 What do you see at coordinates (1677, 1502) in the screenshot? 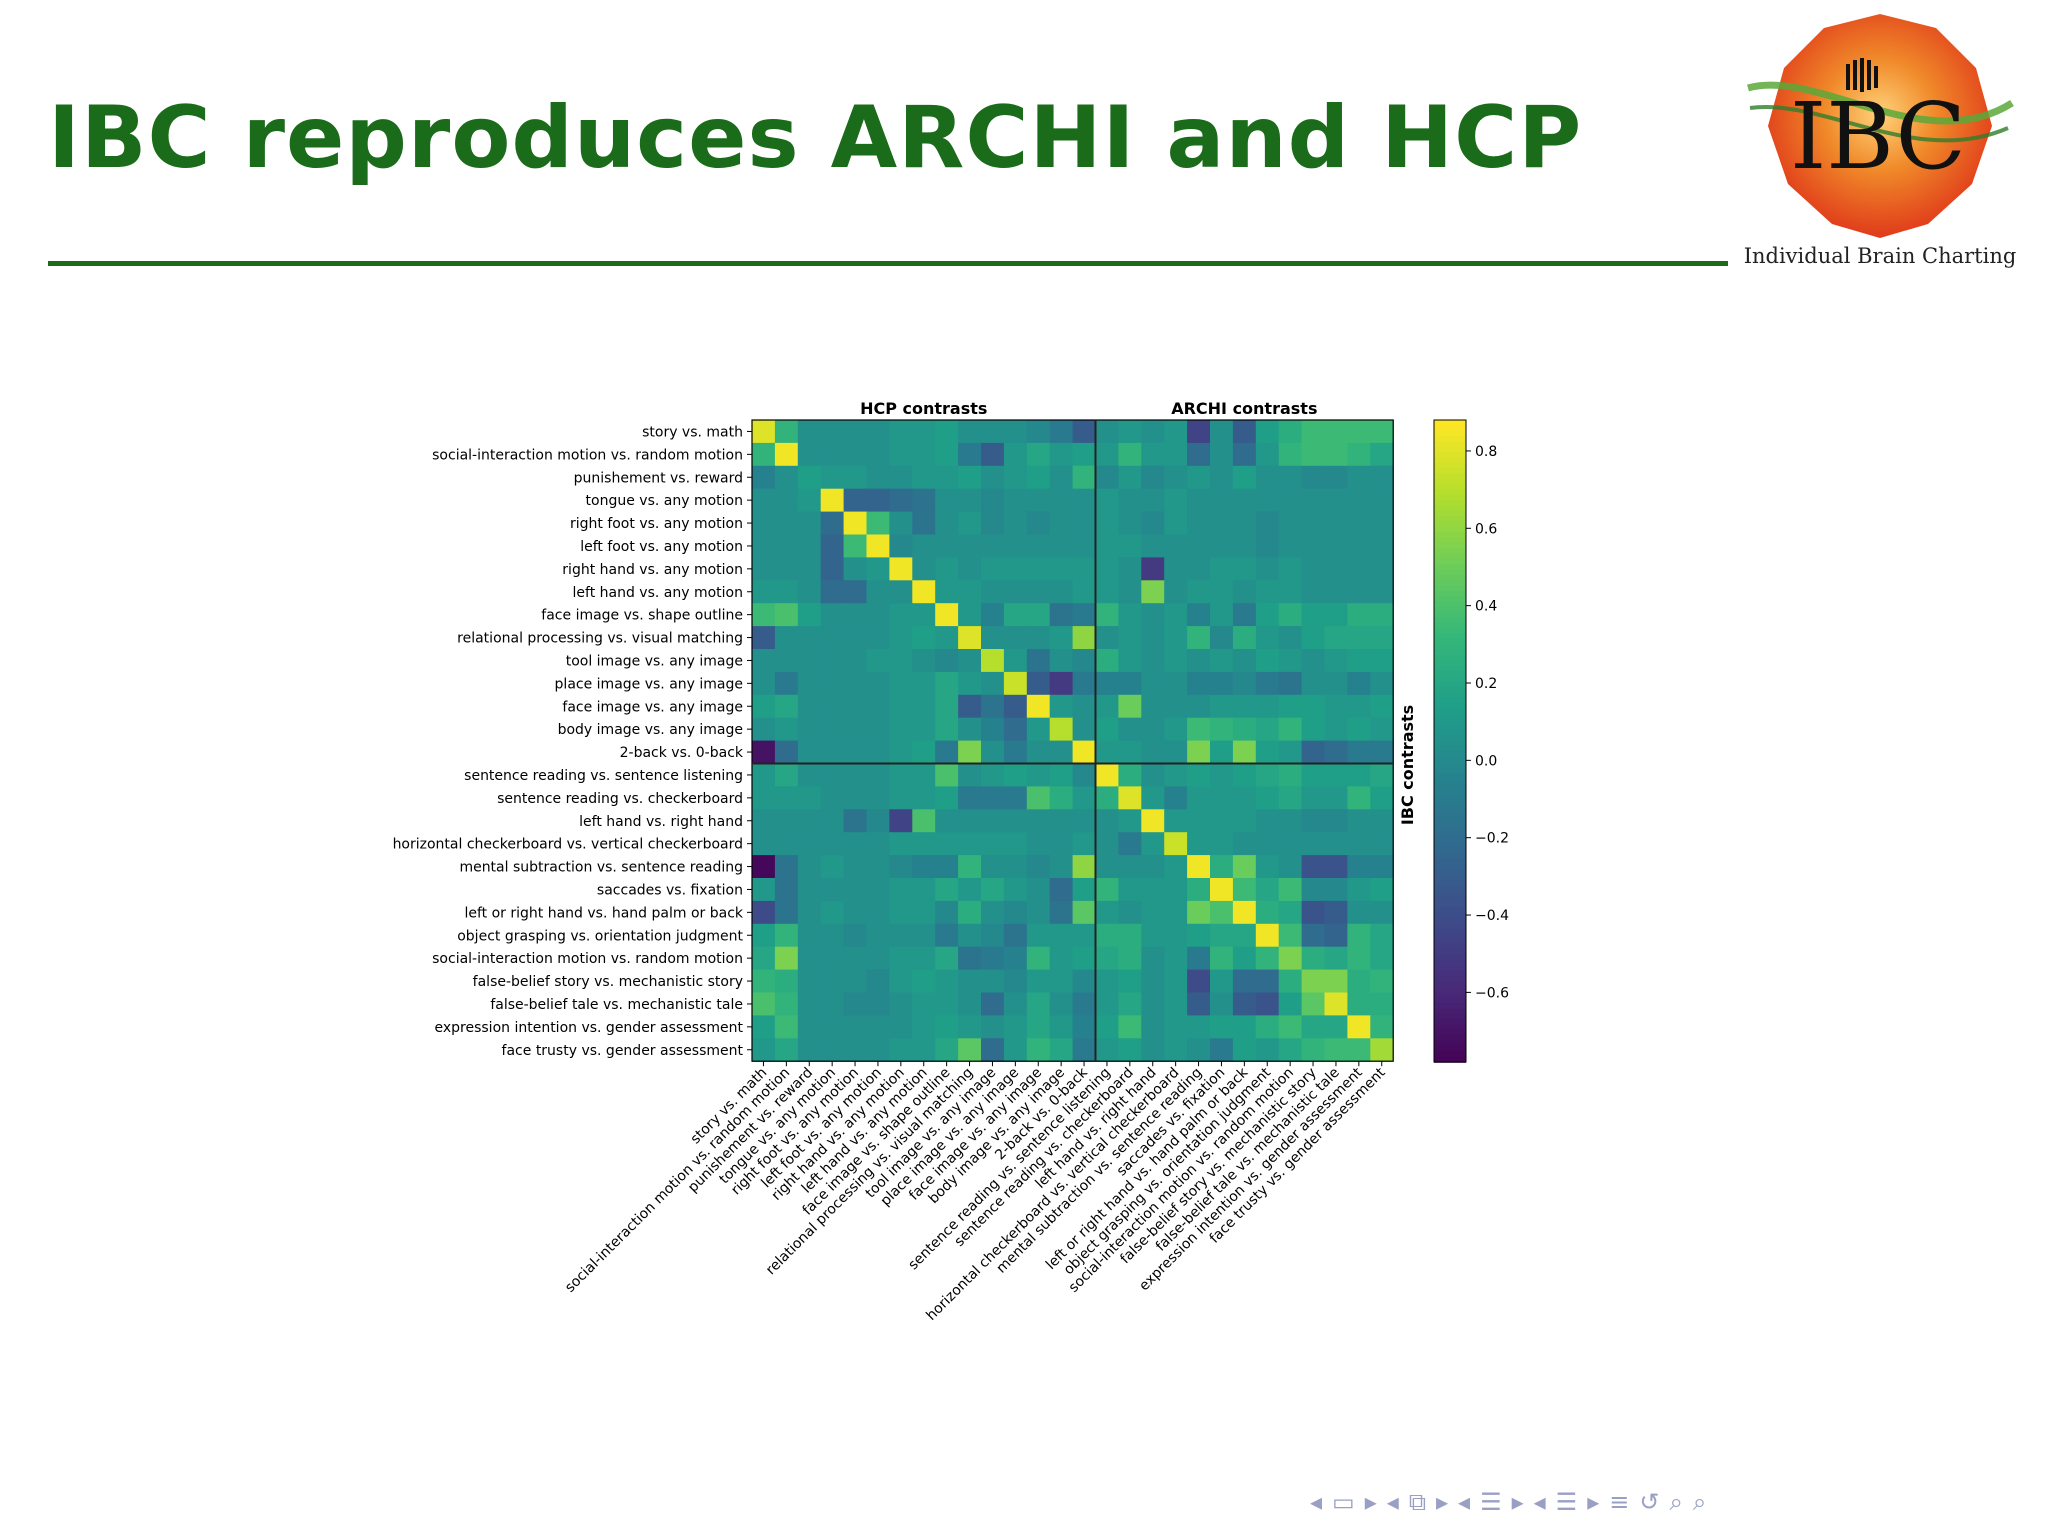
I see `search-icon: ⌕` at bounding box center [1677, 1502].